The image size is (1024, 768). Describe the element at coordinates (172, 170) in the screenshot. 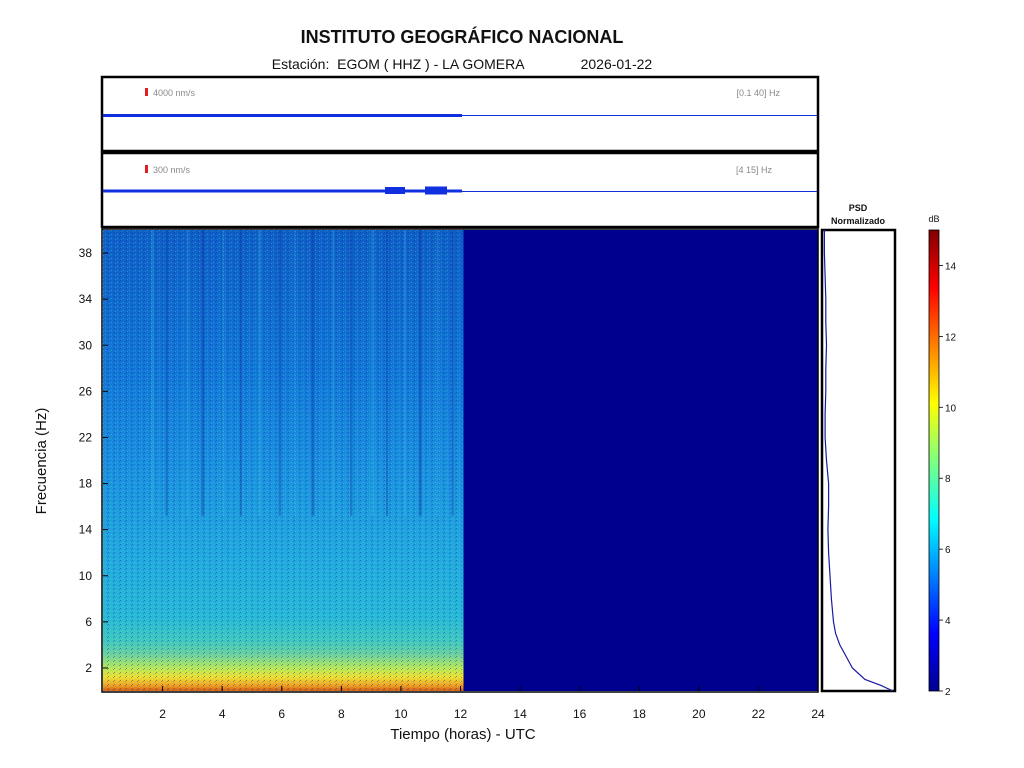

I see `trace-2-scale-label: 300 nm/s` at that location.